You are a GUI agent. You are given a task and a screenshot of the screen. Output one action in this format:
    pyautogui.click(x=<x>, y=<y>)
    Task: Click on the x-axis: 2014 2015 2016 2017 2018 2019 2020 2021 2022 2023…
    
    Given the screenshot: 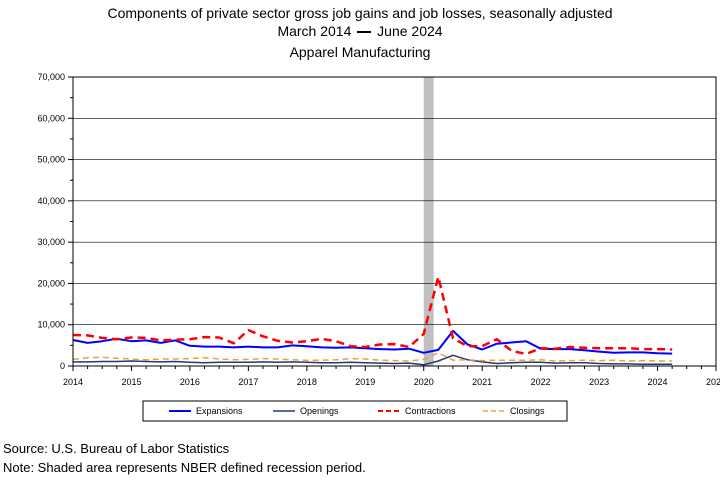 What is the action you would take?
    pyautogui.click(x=391, y=376)
    